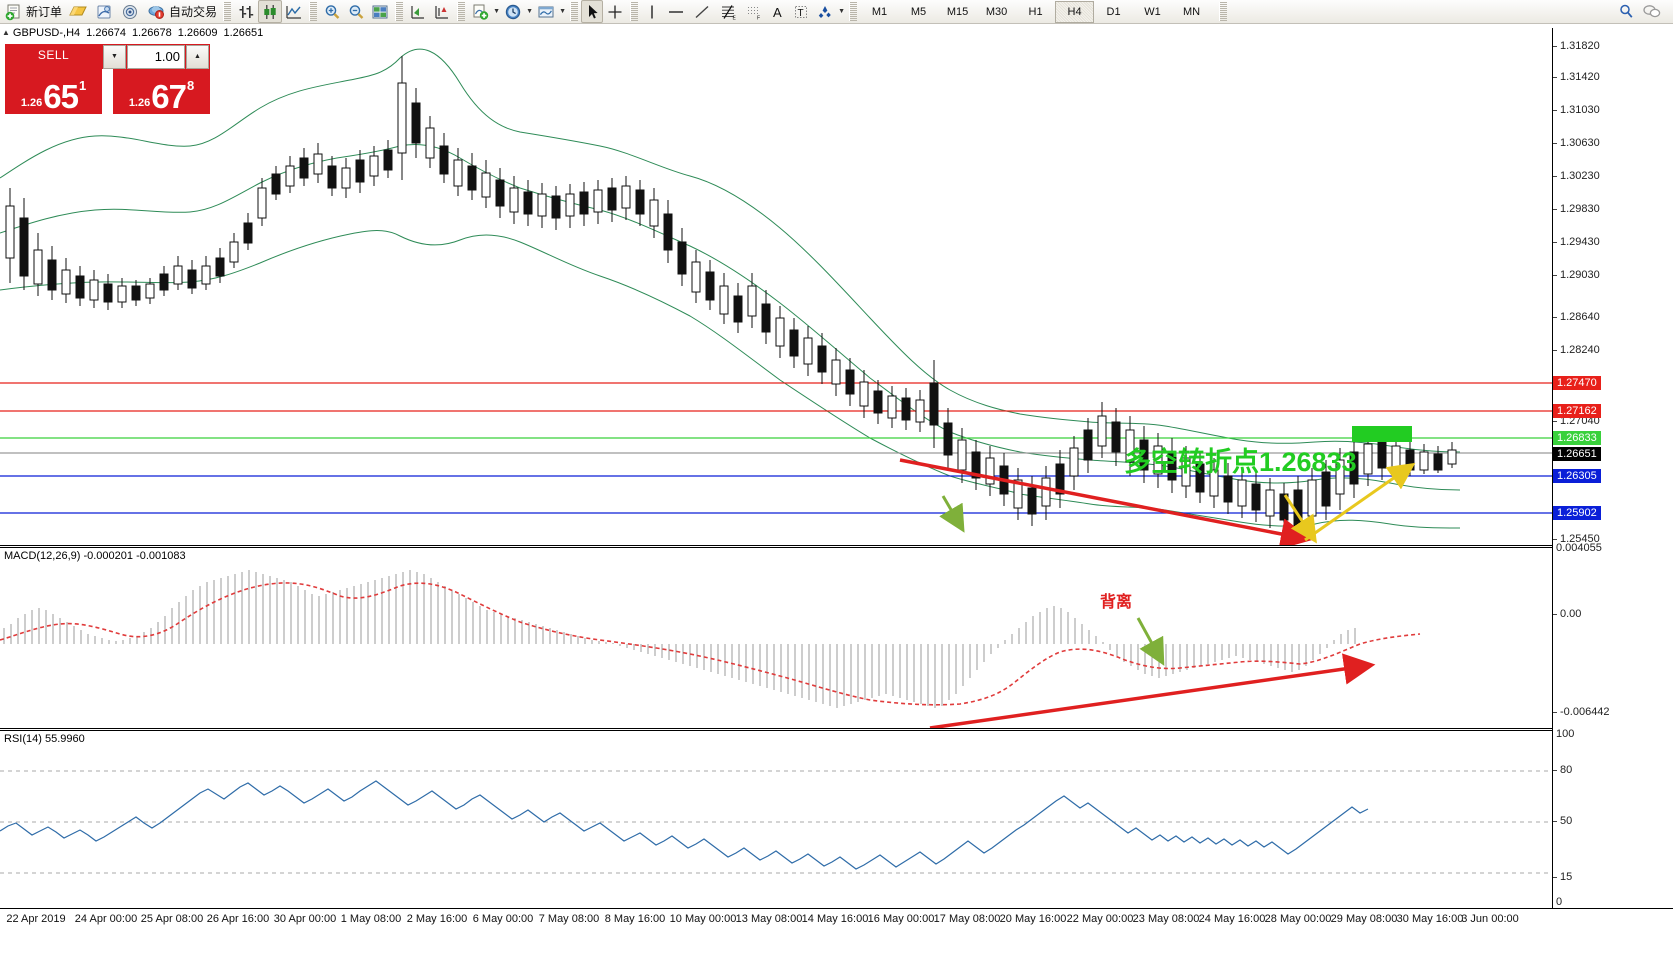 The height and width of the screenshot is (953, 1673). What do you see at coordinates (1035, 11) in the screenshot?
I see `timeframe-h1: H1` at bounding box center [1035, 11].